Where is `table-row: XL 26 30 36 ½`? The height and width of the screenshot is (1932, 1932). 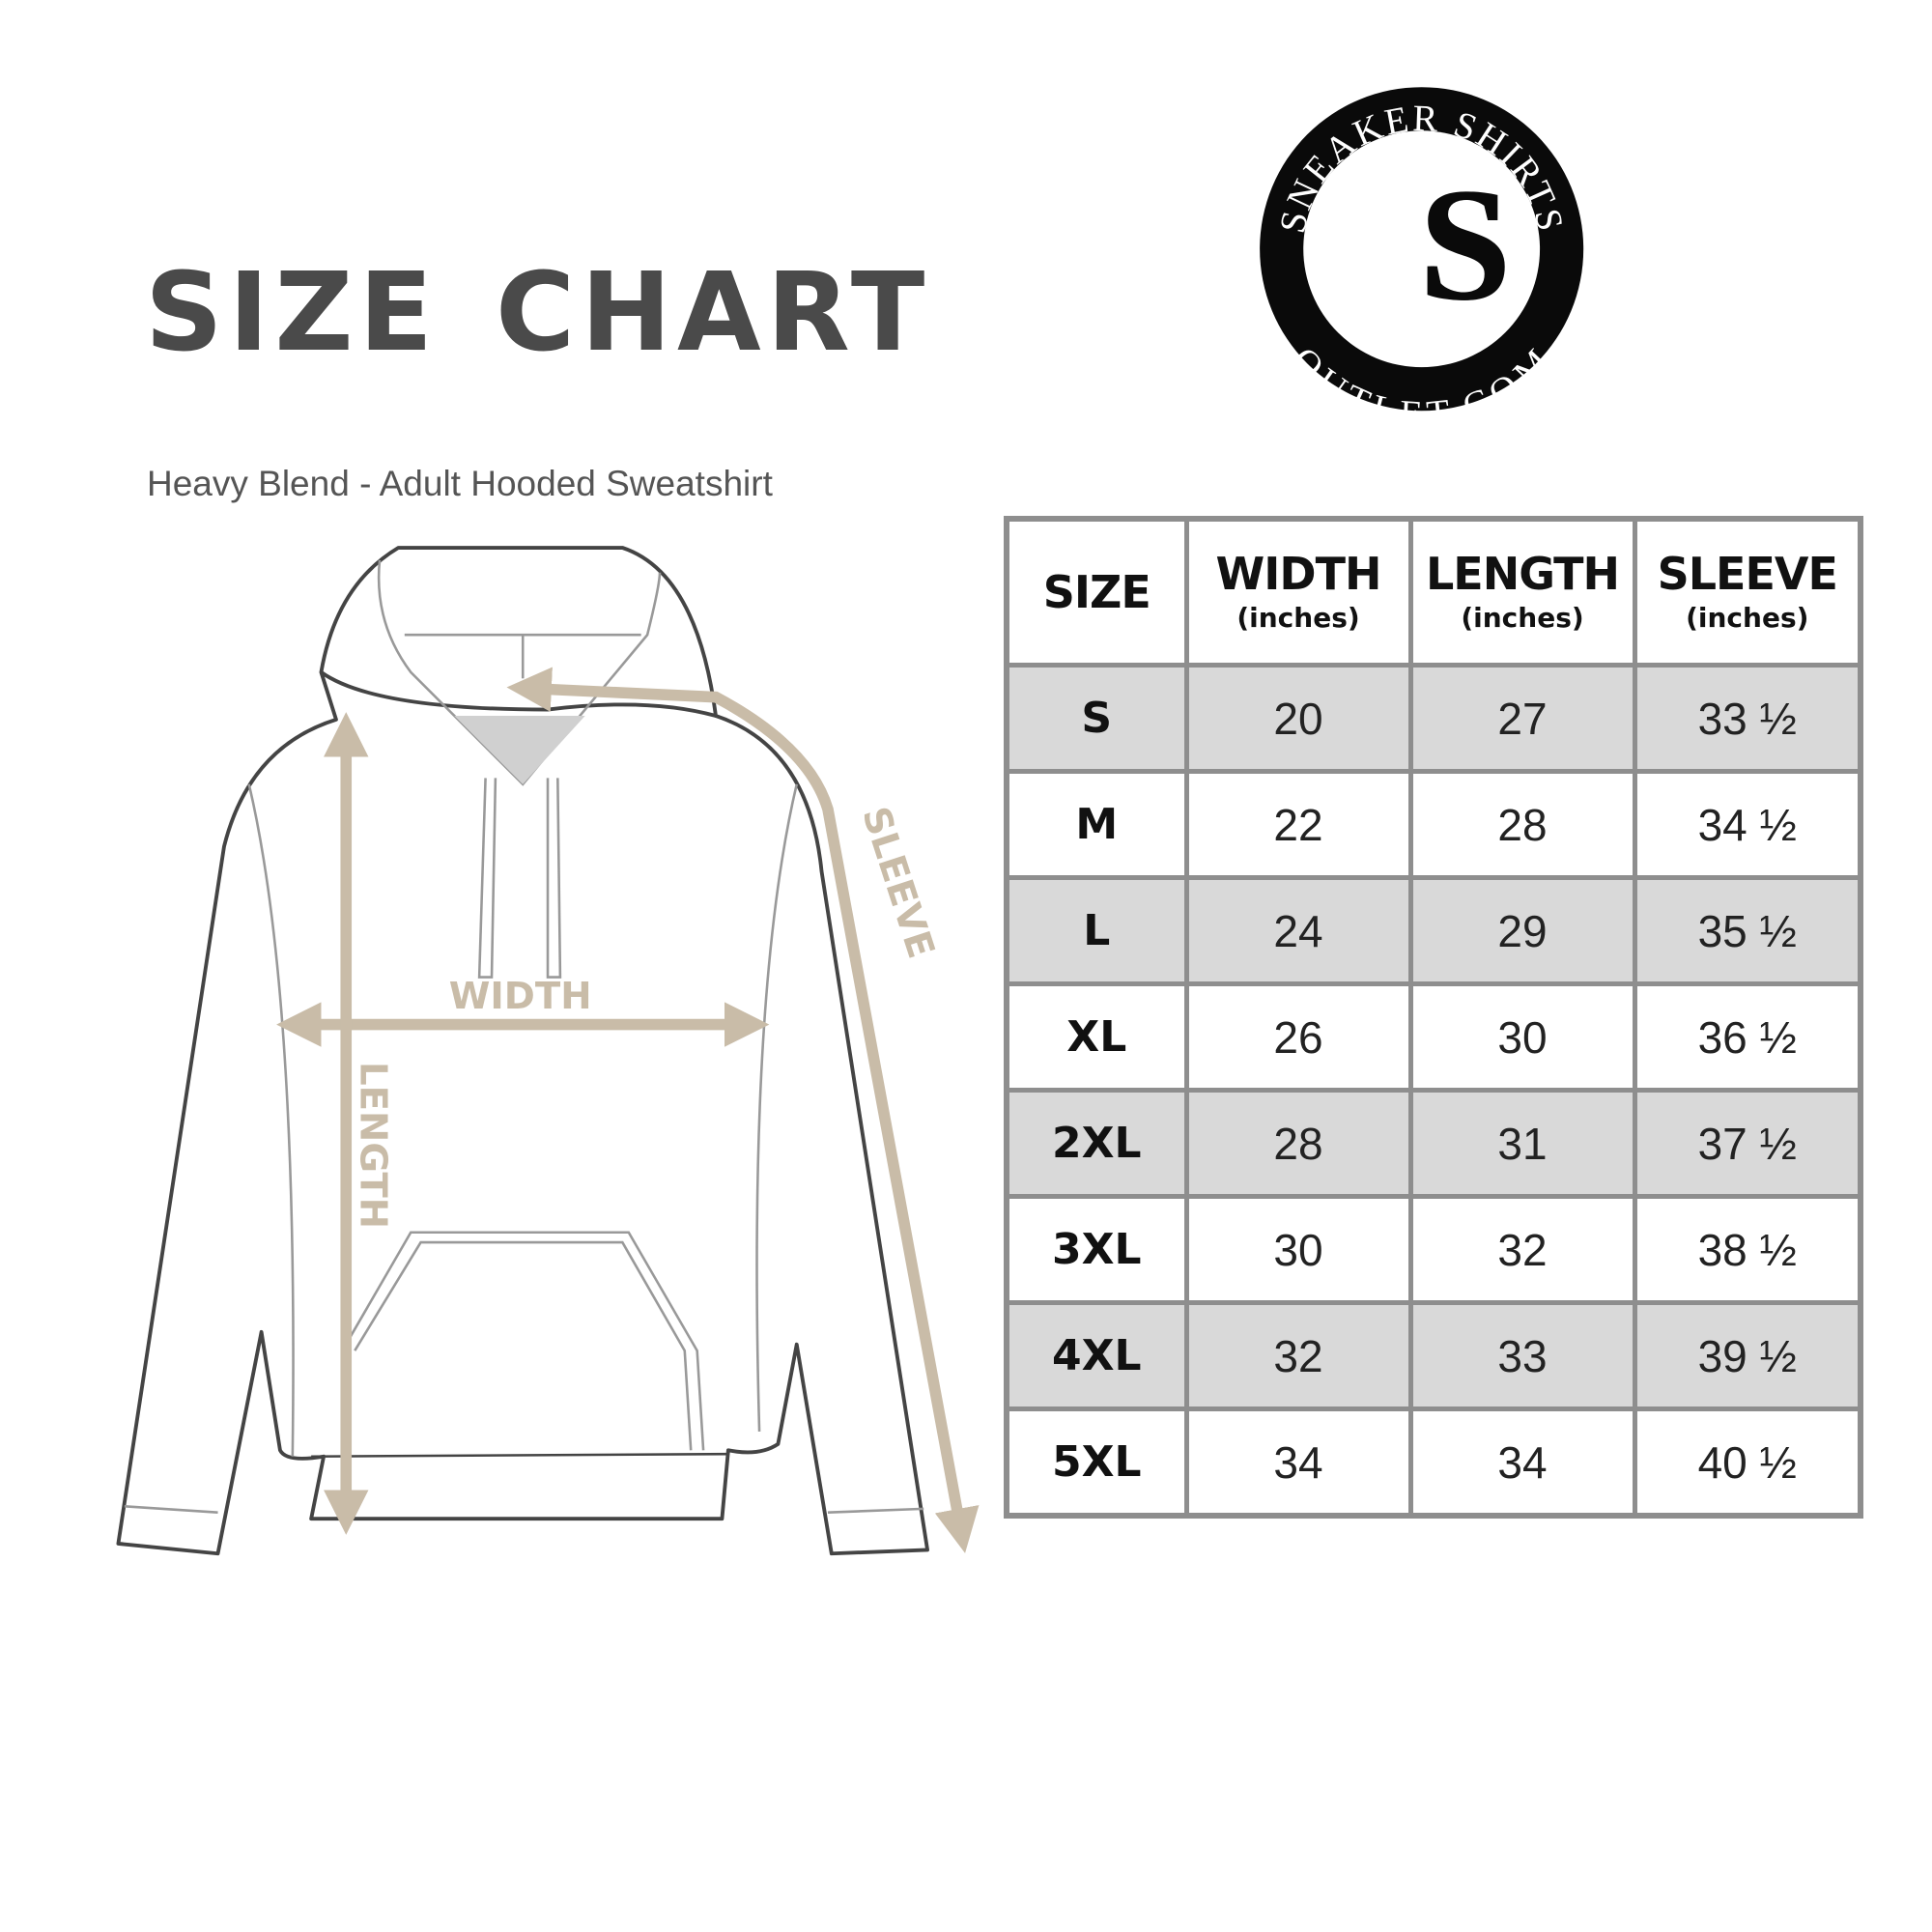 table-row: XL 26 30 36 ½ is located at coordinates (1433, 1037).